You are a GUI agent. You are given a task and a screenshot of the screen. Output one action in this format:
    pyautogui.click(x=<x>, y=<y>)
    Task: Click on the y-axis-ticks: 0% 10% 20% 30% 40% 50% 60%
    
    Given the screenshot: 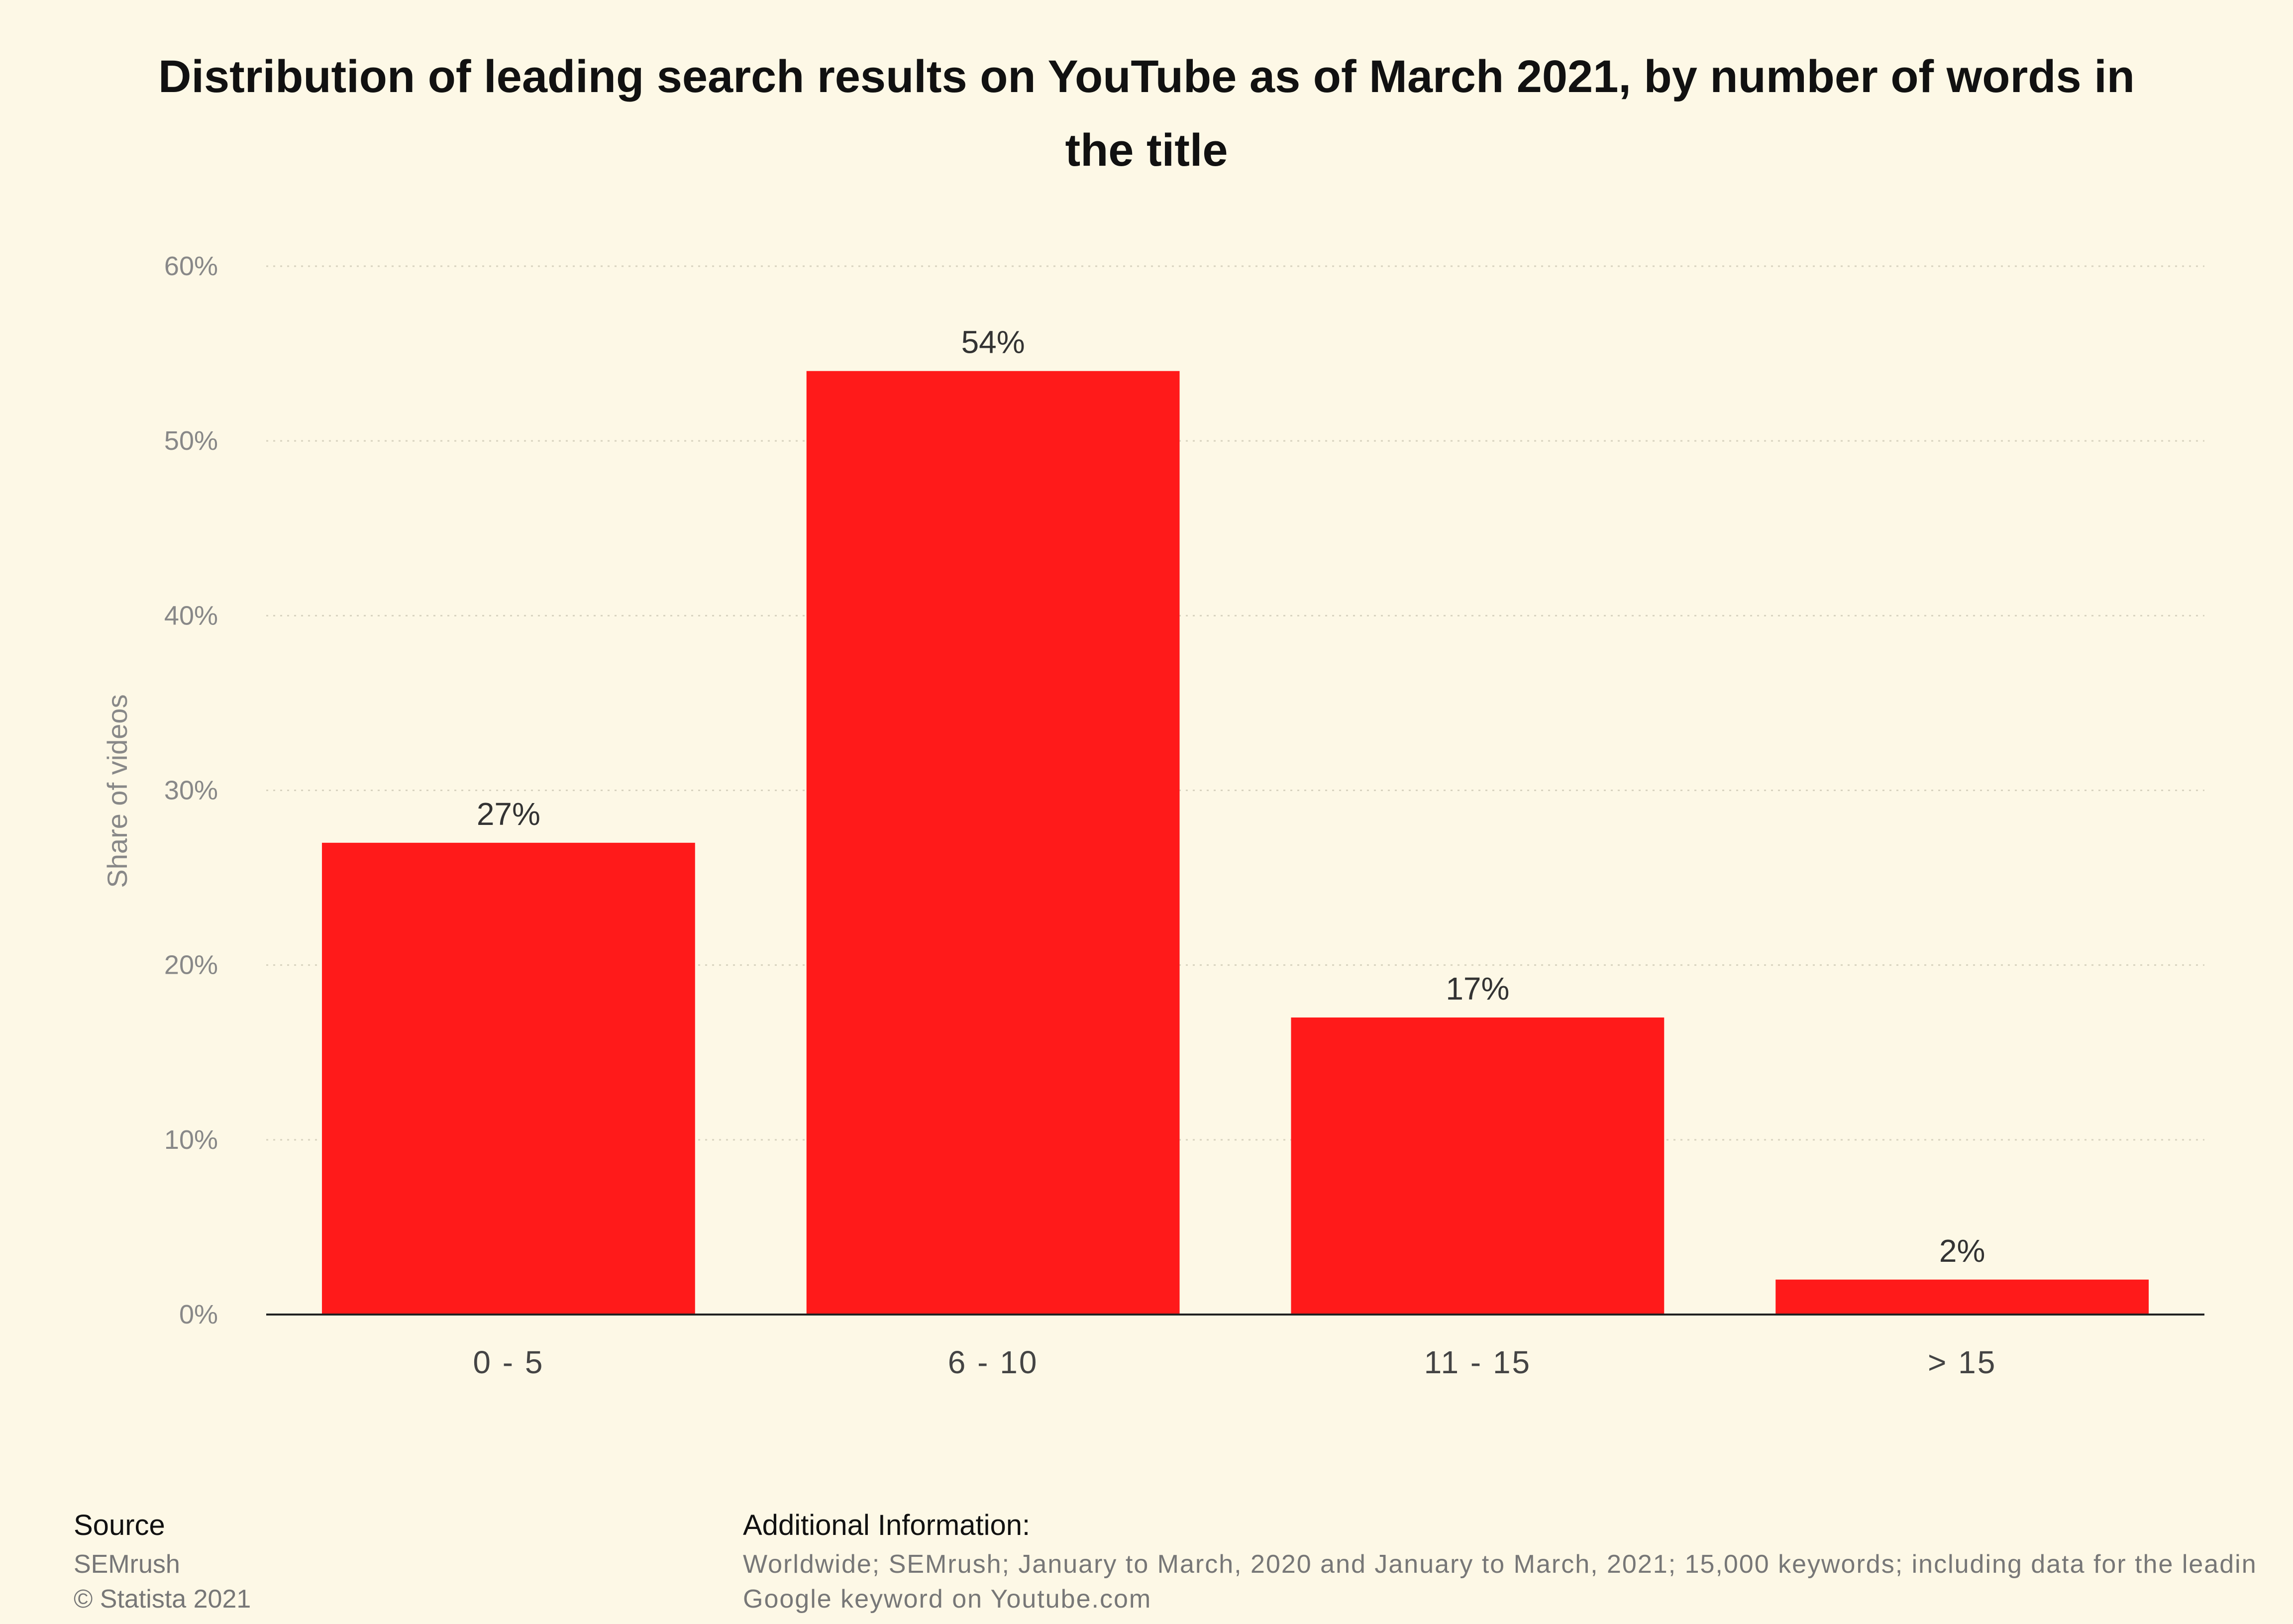 What is the action you would take?
    pyautogui.click(x=191, y=790)
    